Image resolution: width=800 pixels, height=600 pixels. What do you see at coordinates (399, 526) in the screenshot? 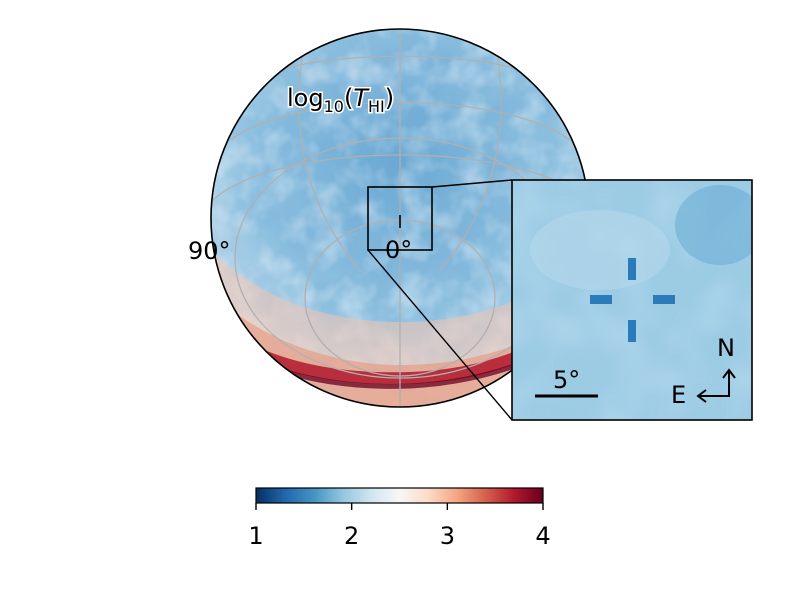
I see `colorbar-ticks: 1 2 3 4` at bounding box center [399, 526].